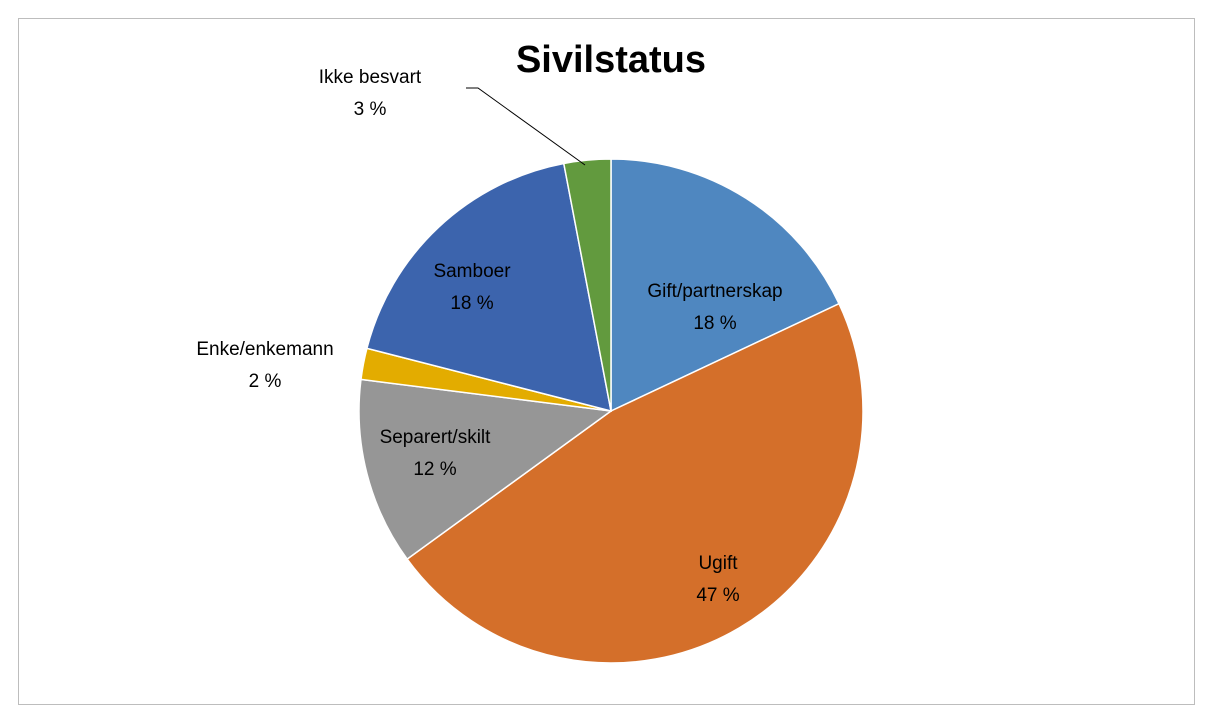 The height and width of the screenshot is (724, 1213). I want to click on slice-value-label: 2 %, so click(265, 381).